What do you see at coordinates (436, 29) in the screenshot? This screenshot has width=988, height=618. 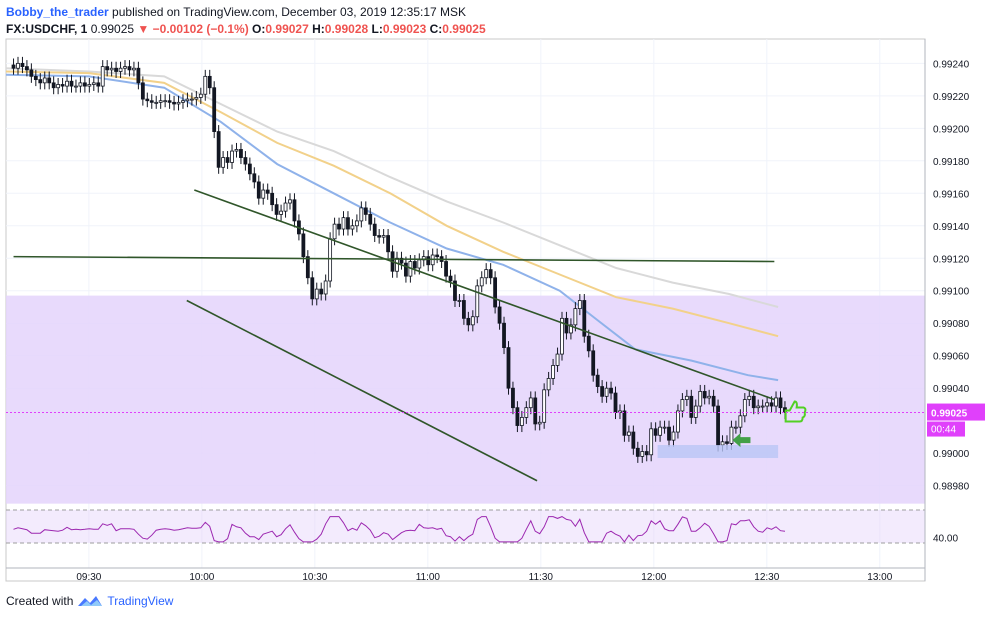 I see `close-label: C:` at bounding box center [436, 29].